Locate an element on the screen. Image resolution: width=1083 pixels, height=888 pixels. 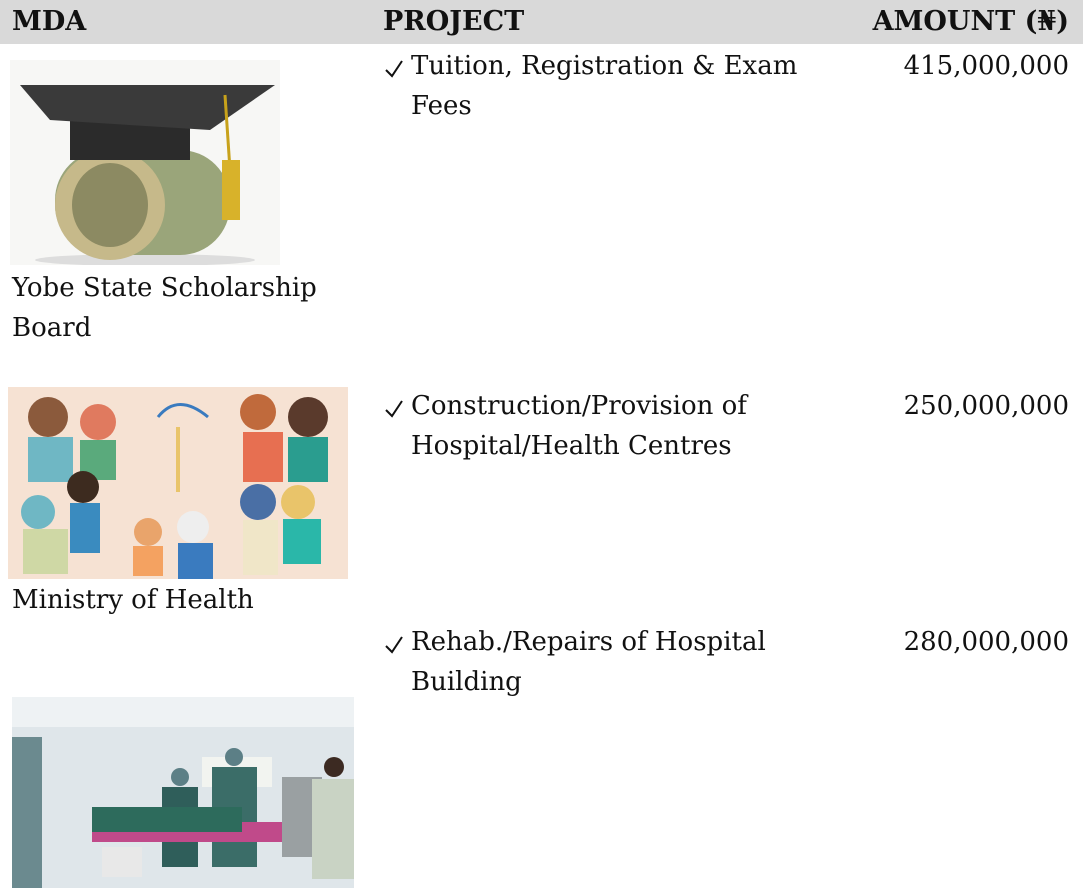
mda-name: Yobe State Scholarship Board is located at coordinates (164, 308).